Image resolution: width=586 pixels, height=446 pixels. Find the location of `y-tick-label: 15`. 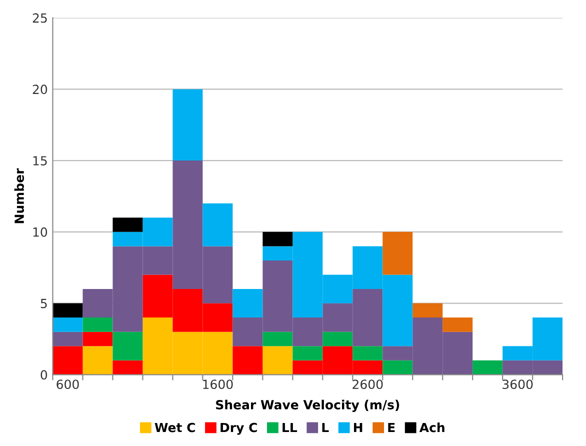

y-tick-label: 15 is located at coordinates (40, 161).